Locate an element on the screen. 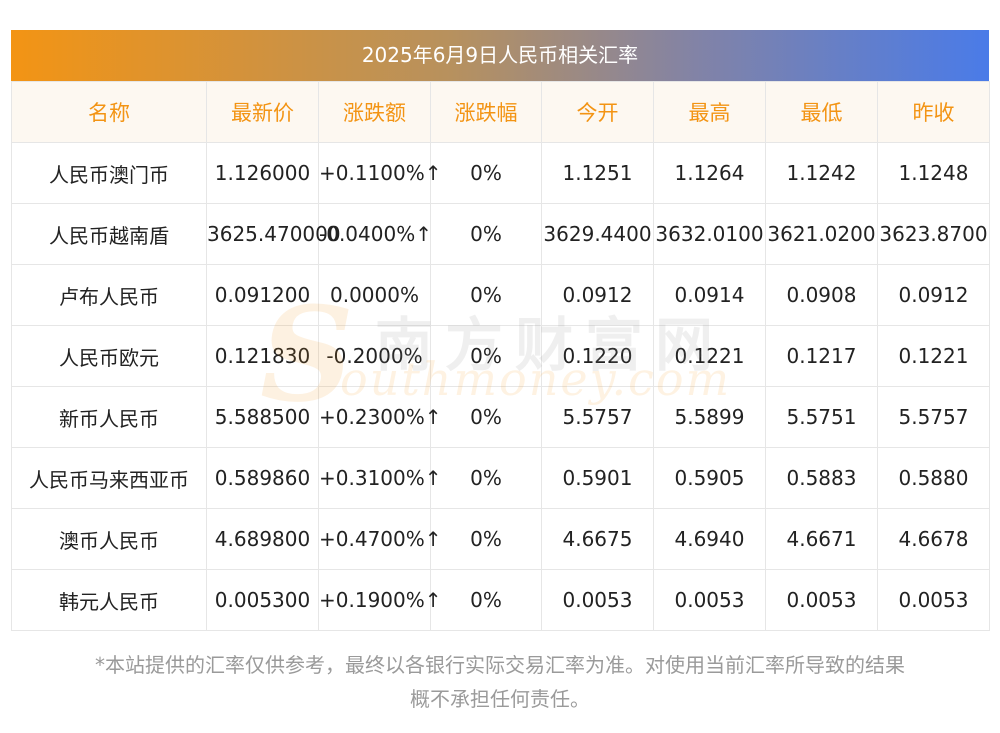  cell-name: 人民币澳门币 is located at coordinates (109, 173).